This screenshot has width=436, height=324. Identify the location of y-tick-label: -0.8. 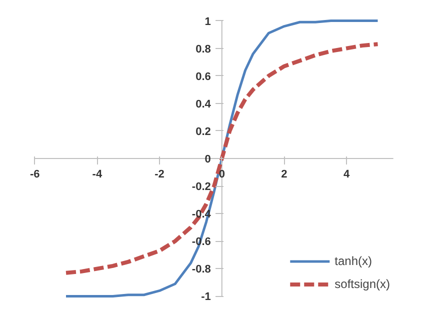
(201, 270).